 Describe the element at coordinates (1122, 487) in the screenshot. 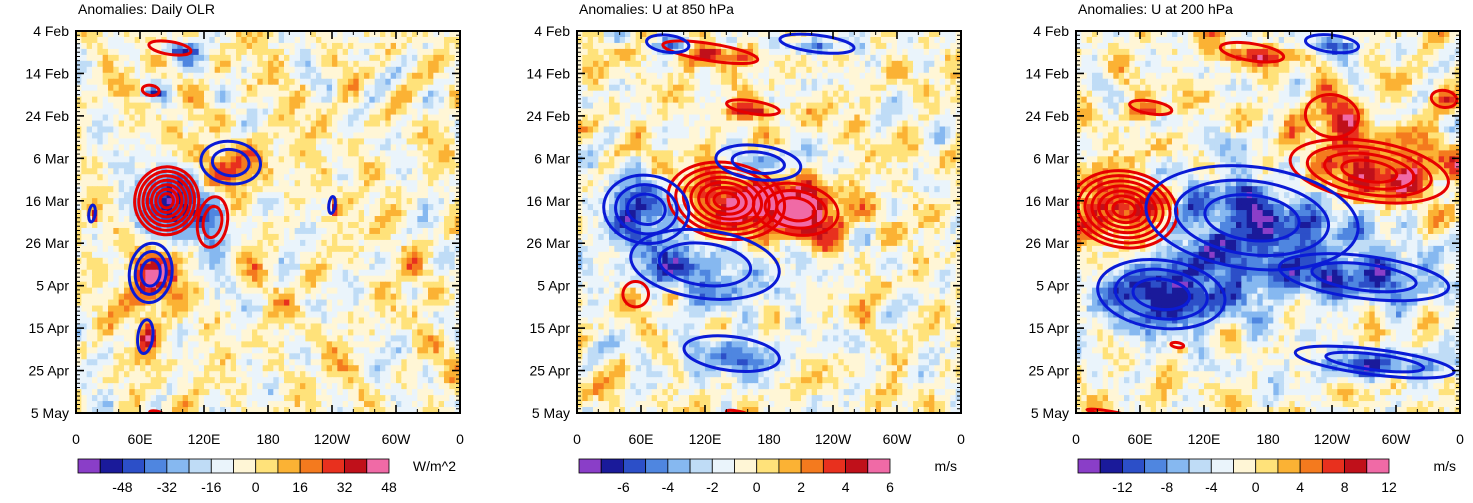

I see `colorbar-label: -12` at that location.